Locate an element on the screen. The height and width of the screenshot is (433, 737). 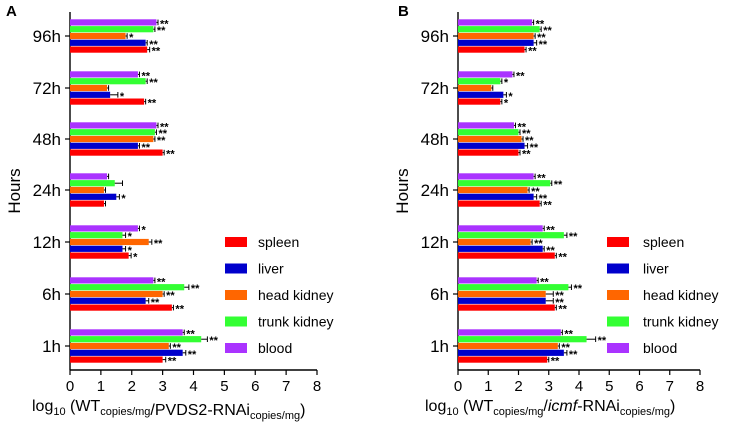
y-tick-label: 6h is located at coordinates (439, 294).